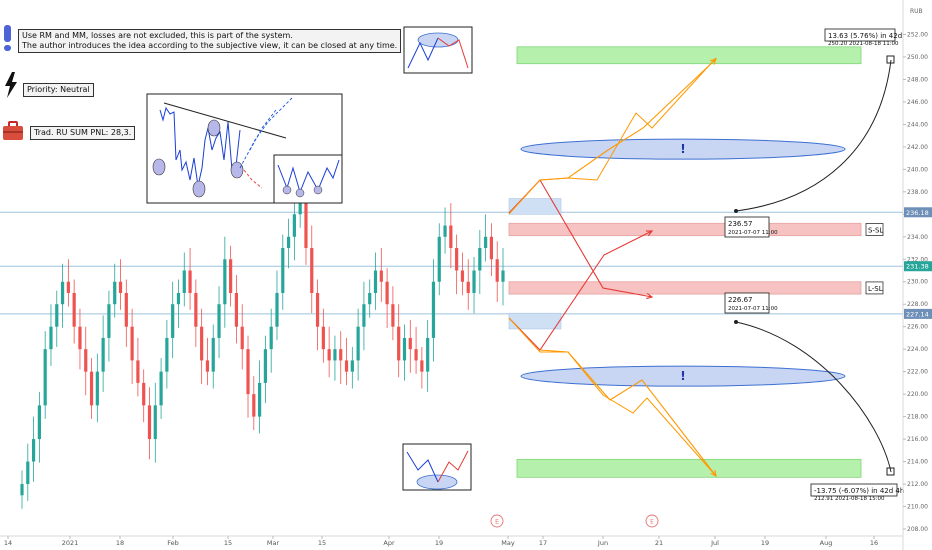  Describe the element at coordinates (497, 522) in the screenshot. I see `earnings-marker-label: E` at that location.